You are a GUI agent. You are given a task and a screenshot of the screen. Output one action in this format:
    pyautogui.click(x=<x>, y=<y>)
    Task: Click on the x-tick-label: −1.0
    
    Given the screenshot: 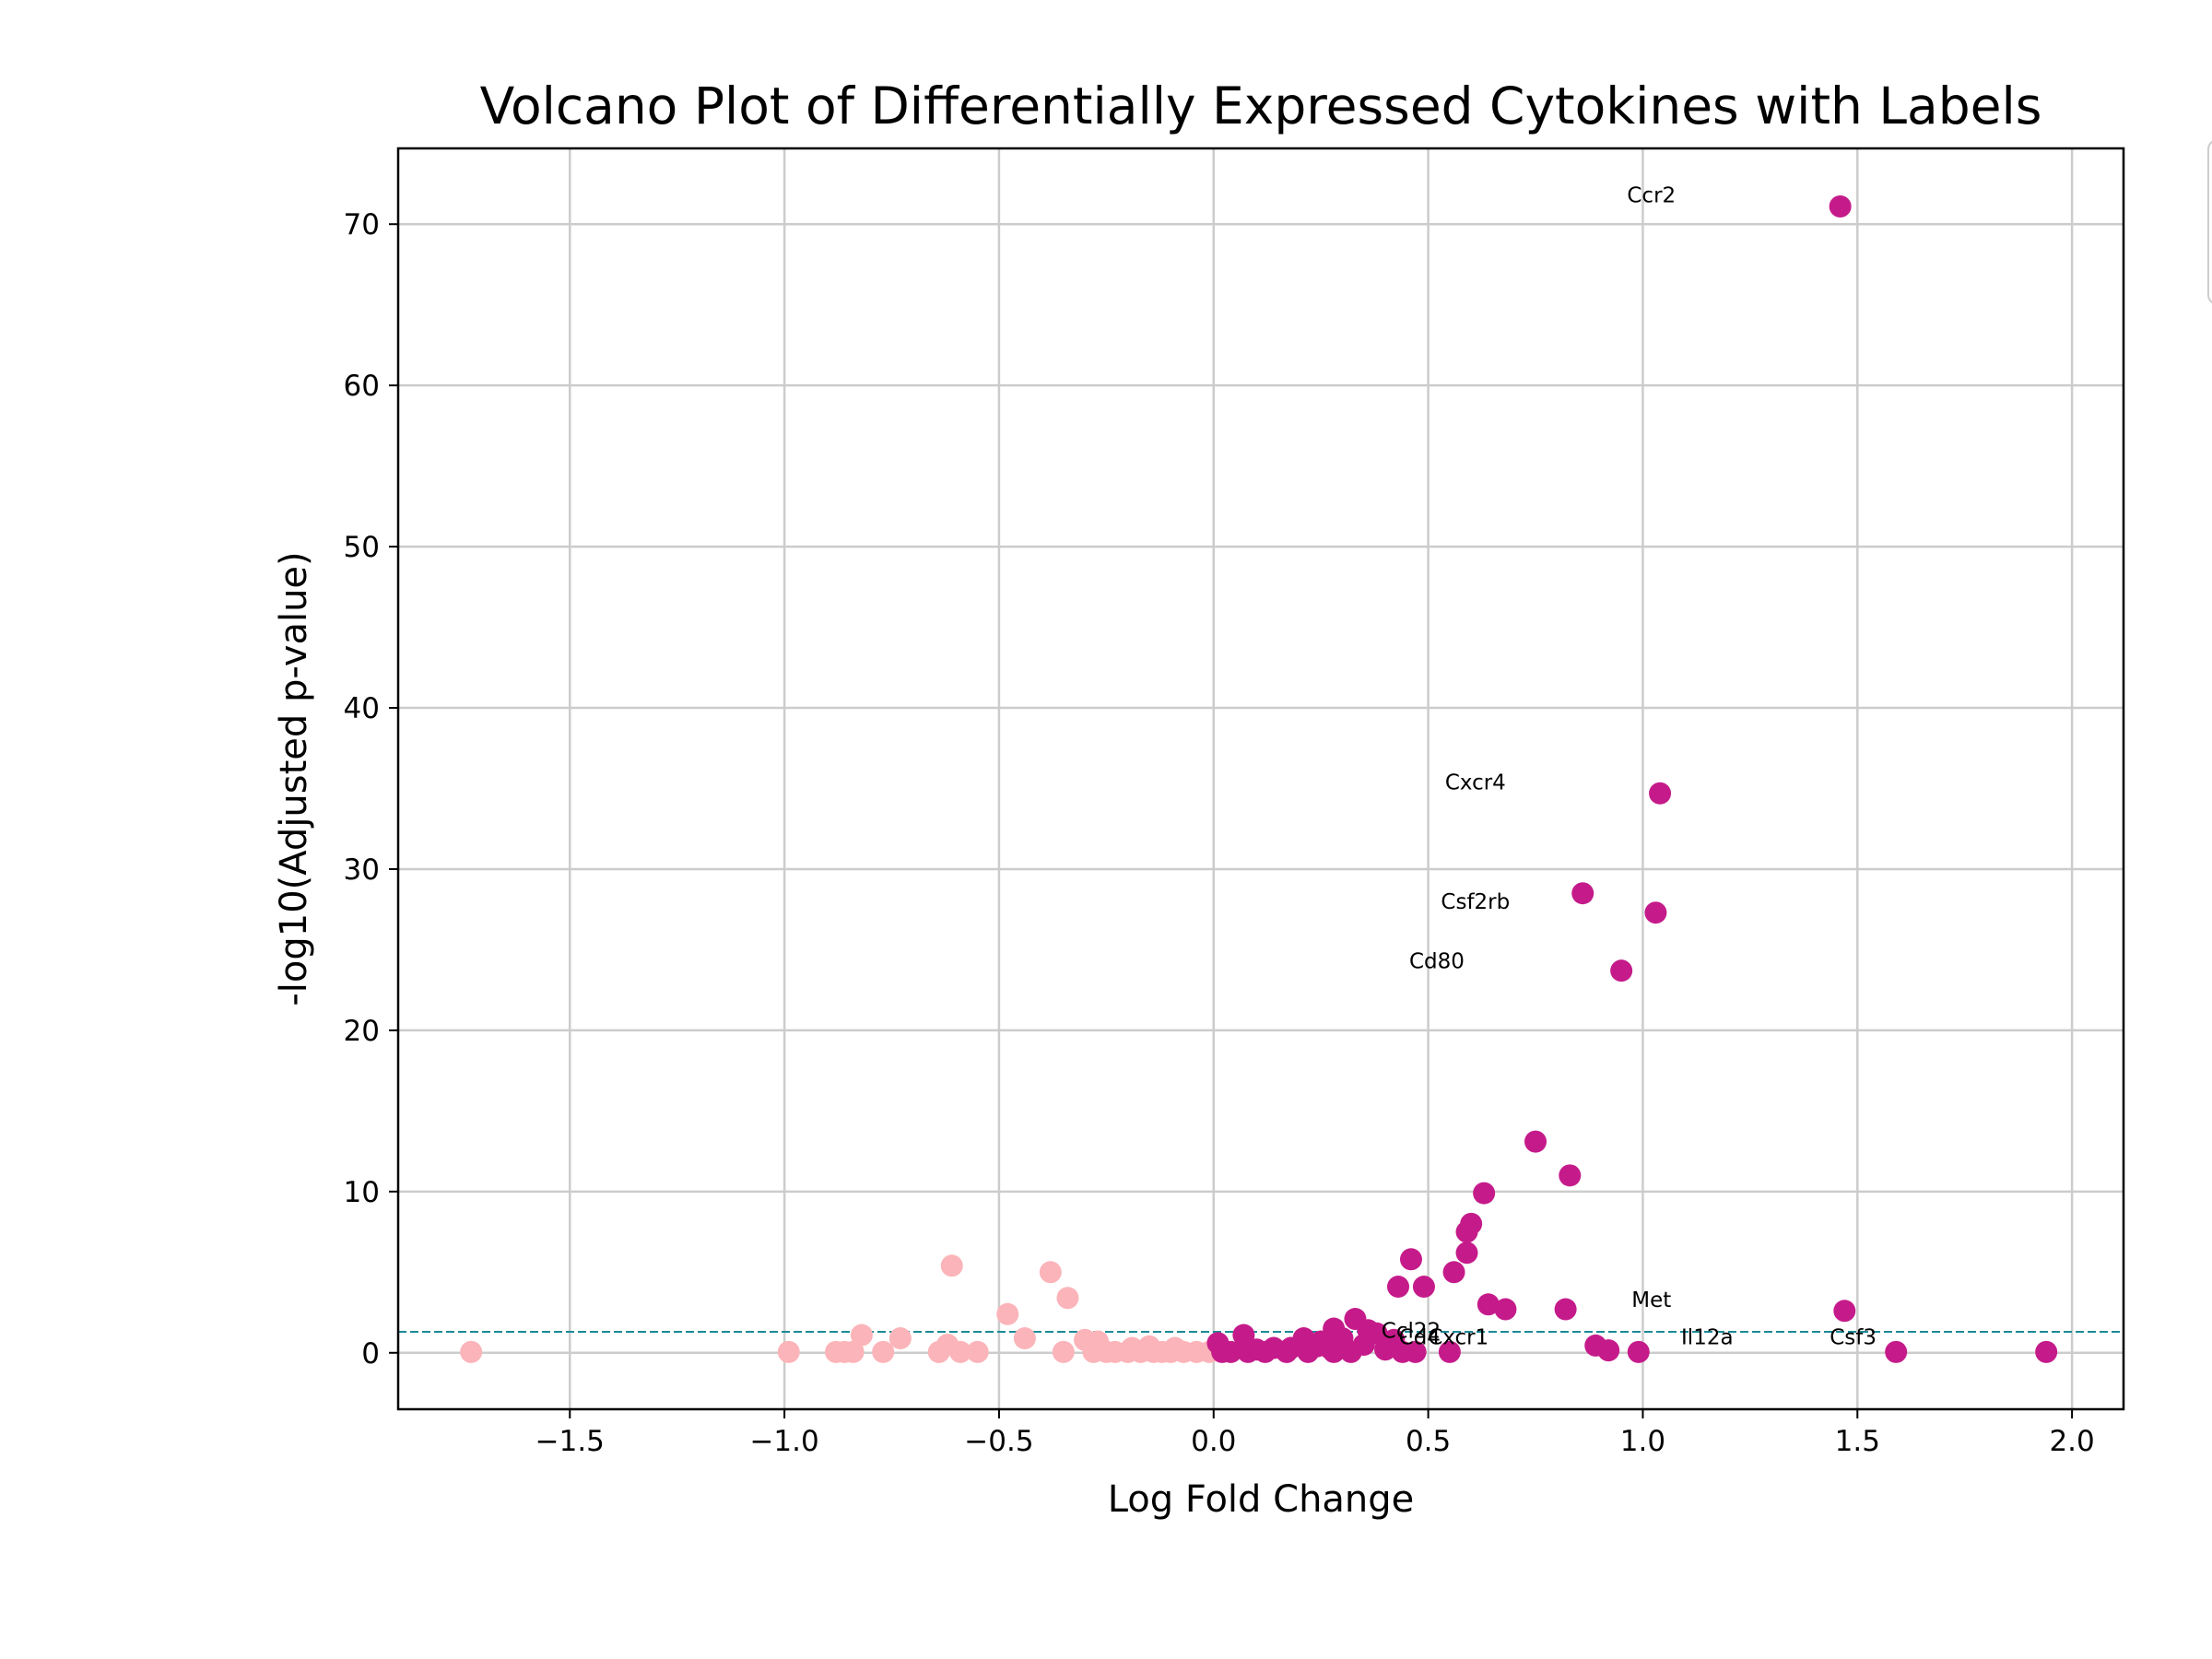 What is the action you would take?
    pyautogui.click(x=783, y=1441)
    